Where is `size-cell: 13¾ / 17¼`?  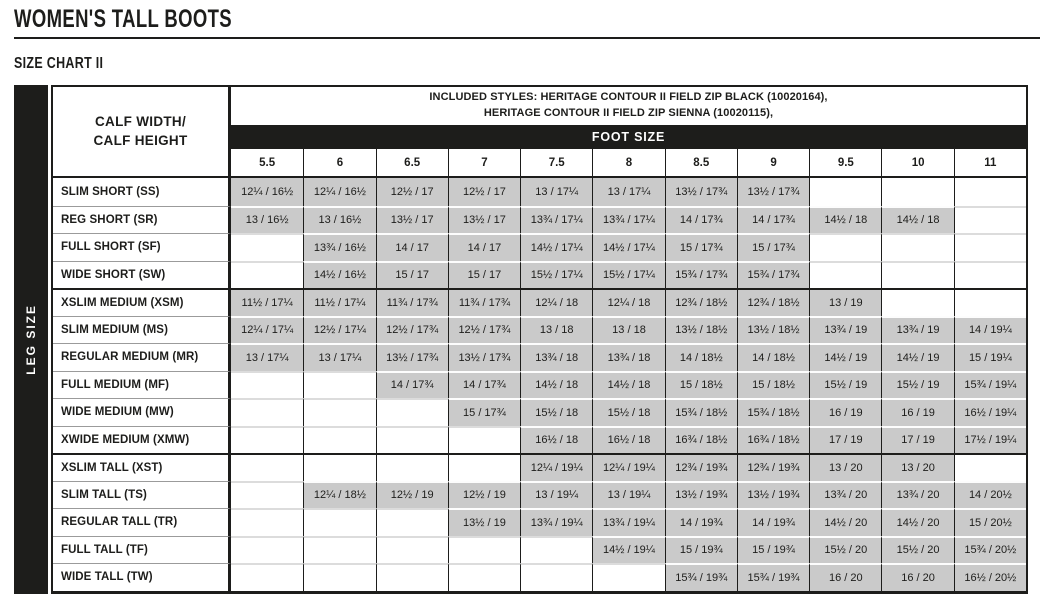 size-cell: 13¾ / 17¼ is located at coordinates (556, 219).